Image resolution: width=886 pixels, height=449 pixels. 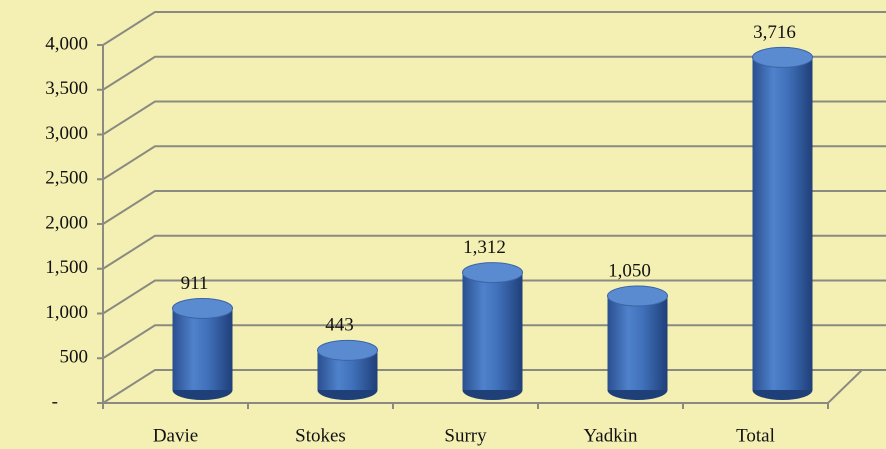 I want to click on y-tick-label: 2,000, so click(x=66, y=222).